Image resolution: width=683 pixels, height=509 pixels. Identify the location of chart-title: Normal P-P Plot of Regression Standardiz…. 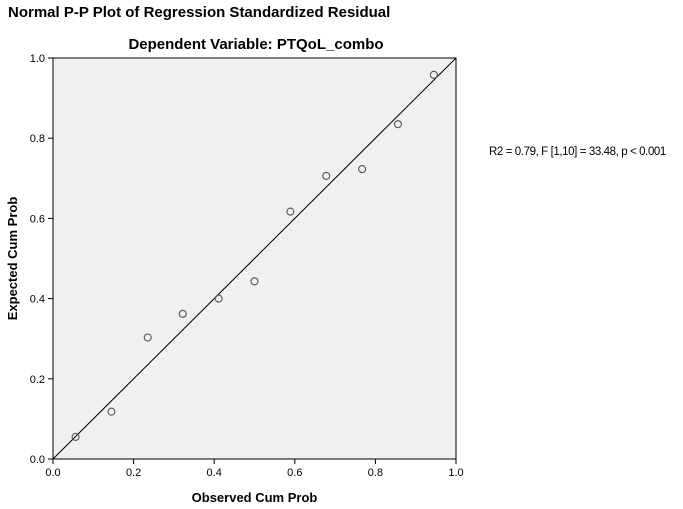
(199, 12).